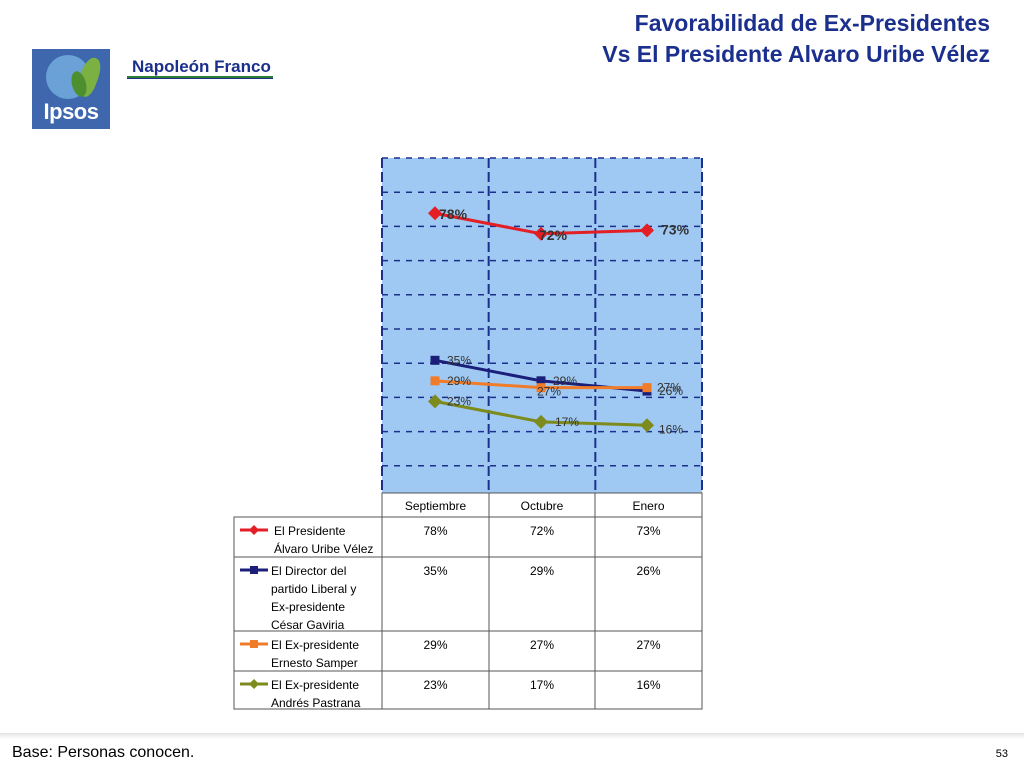 The width and height of the screenshot is (1024, 768). What do you see at coordinates (71, 111) in the screenshot?
I see `logo-text: Ipsos` at bounding box center [71, 111].